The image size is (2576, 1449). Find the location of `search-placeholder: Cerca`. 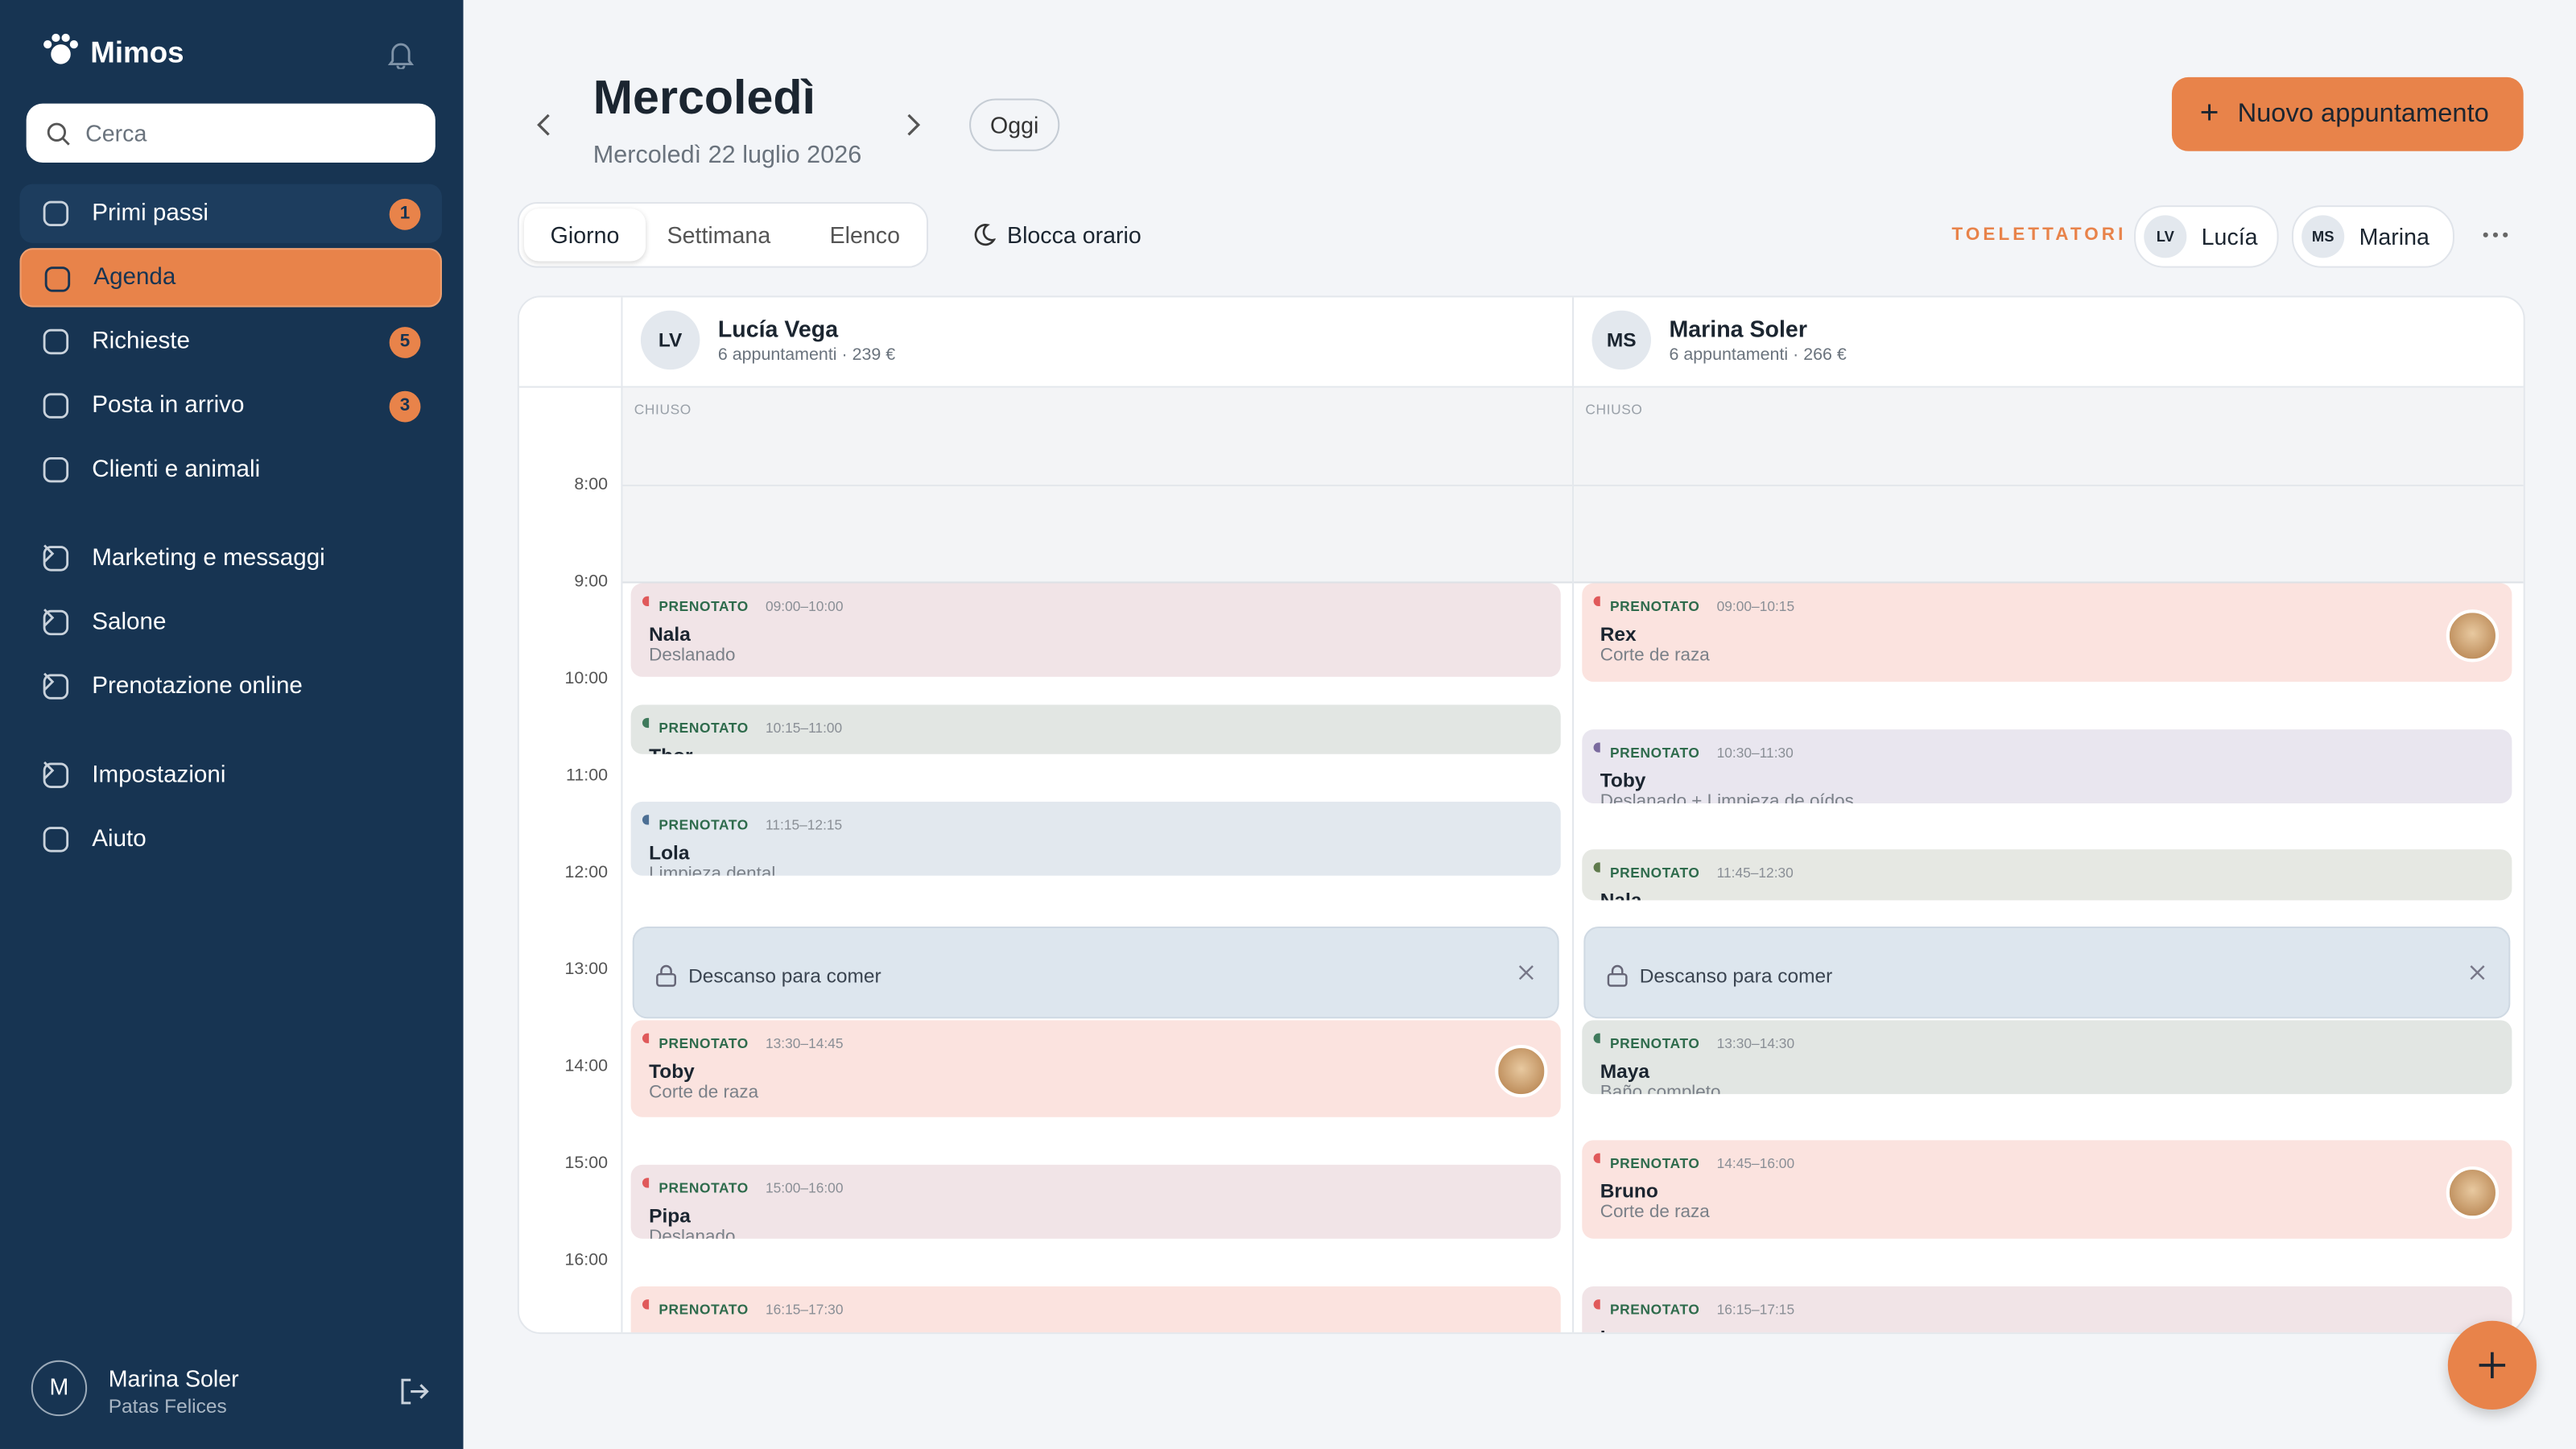

search-placeholder: Cerca is located at coordinates (116, 133).